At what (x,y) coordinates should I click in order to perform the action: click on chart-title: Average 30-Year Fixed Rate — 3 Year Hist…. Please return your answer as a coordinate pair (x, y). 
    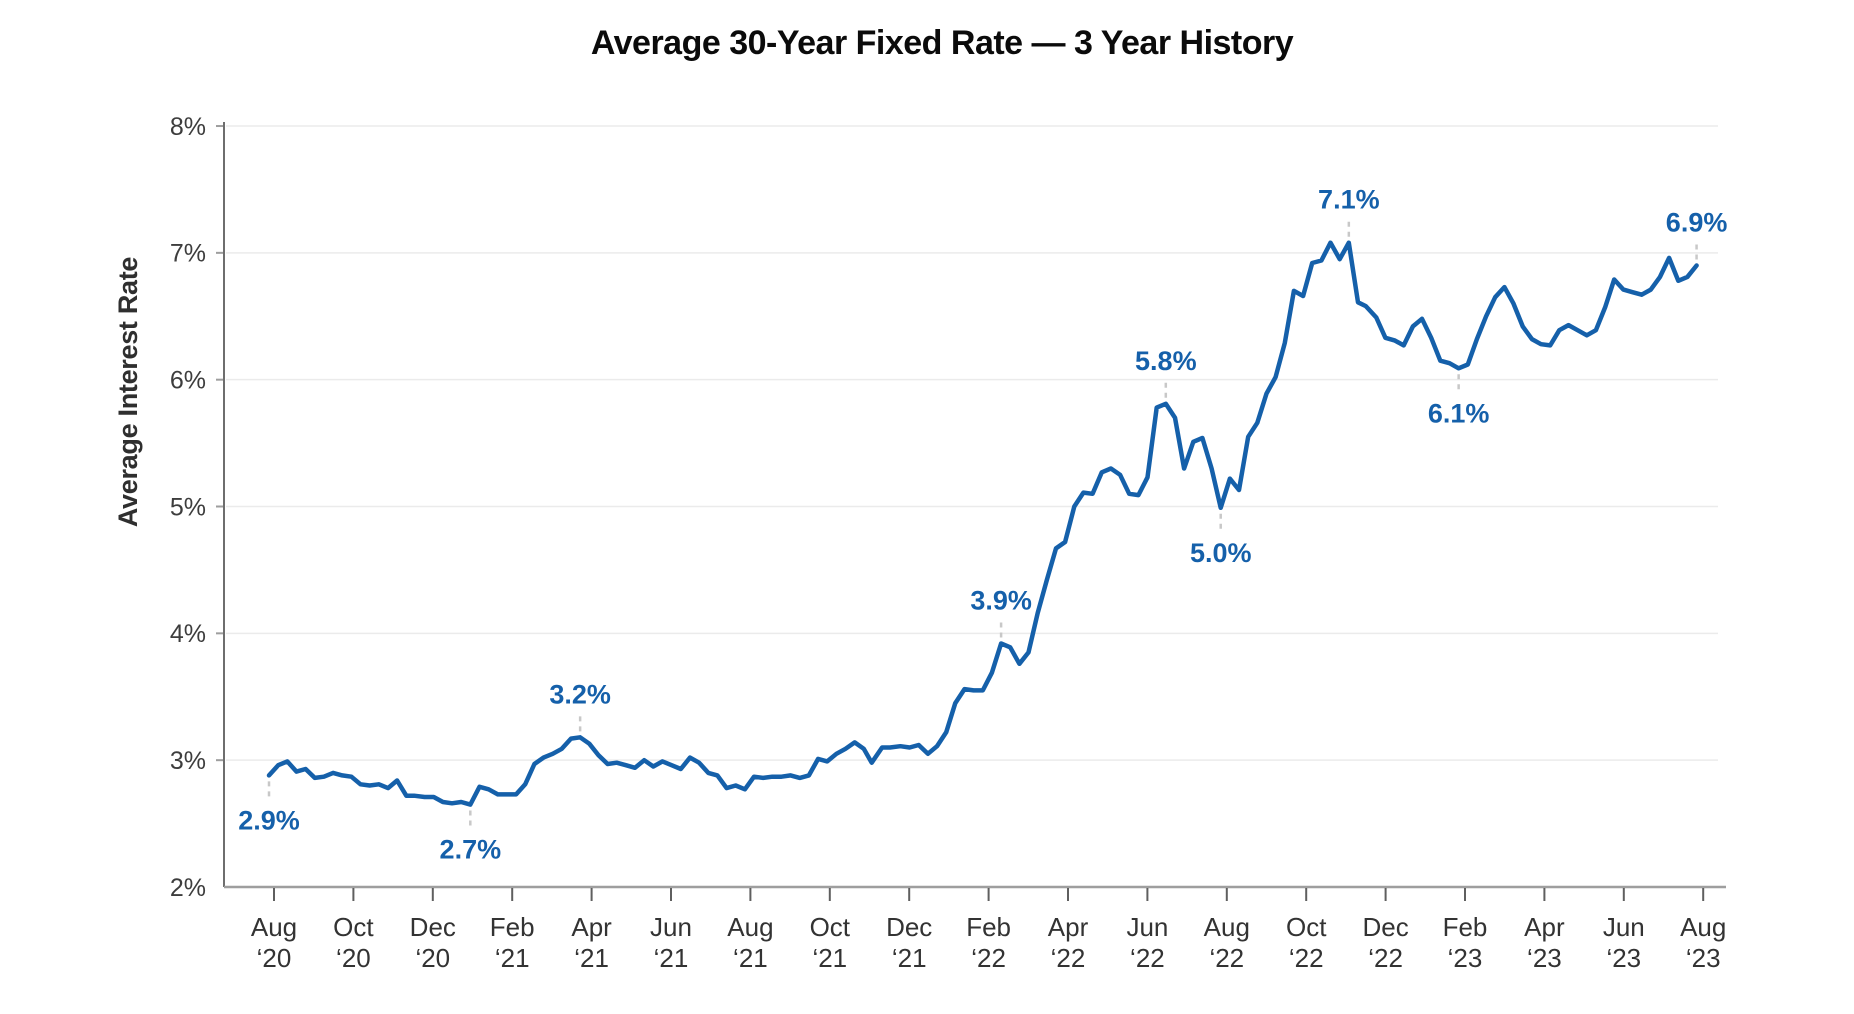
    Looking at the image, I should click on (942, 43).